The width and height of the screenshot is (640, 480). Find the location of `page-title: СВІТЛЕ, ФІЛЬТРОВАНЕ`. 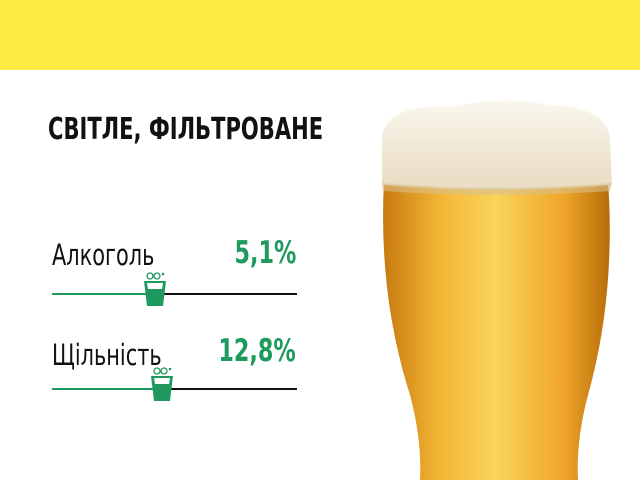

page-title: СВІТЛЕ, ФІЛЬТРОВАНЕ is located at coordinates (186, 129).